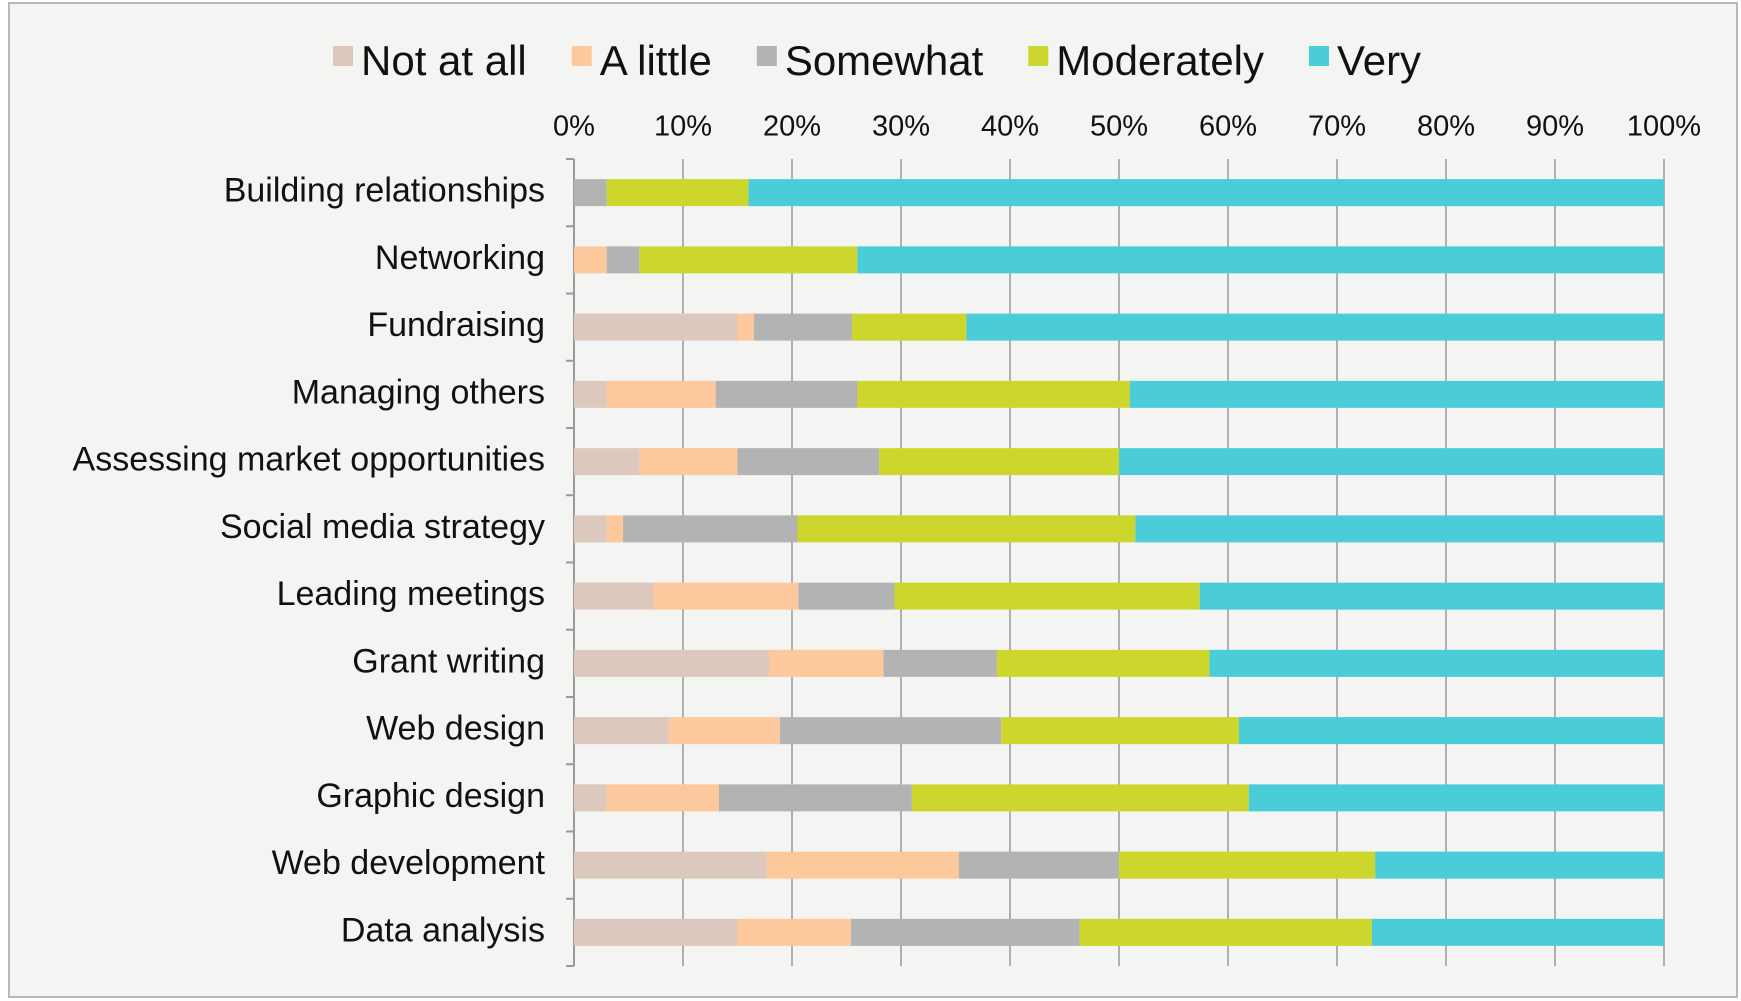 The image size is (1741, 1001). I want to click on legend-label: A little, so click(656, 60).